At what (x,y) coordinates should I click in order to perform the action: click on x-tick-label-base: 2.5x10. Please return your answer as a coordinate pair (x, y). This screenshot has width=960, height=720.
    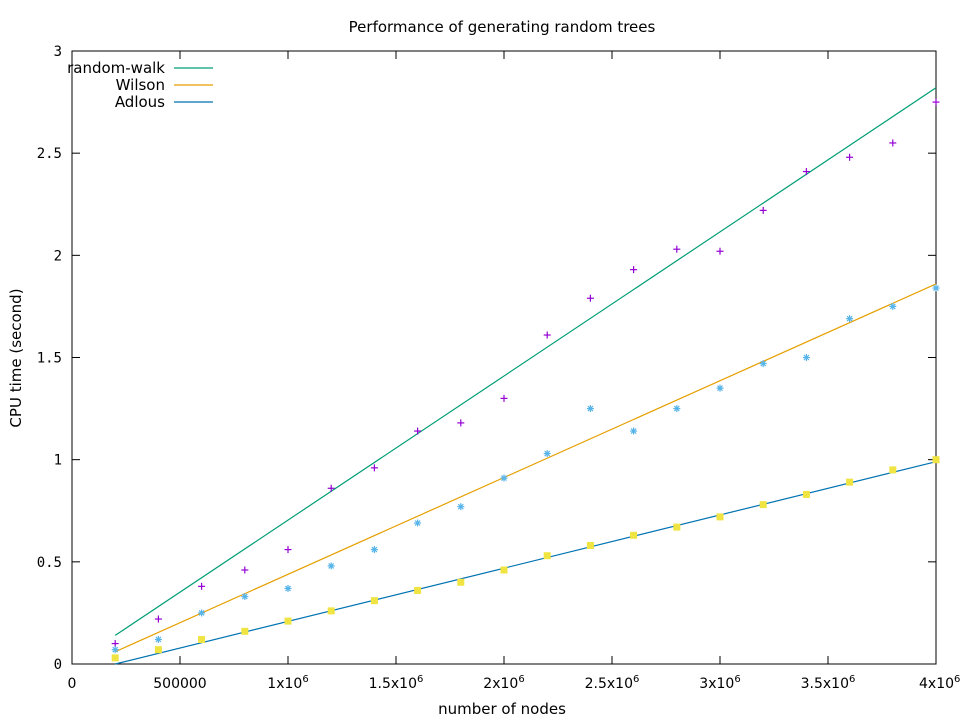
    Looking at the image, I should click on (609, 684).